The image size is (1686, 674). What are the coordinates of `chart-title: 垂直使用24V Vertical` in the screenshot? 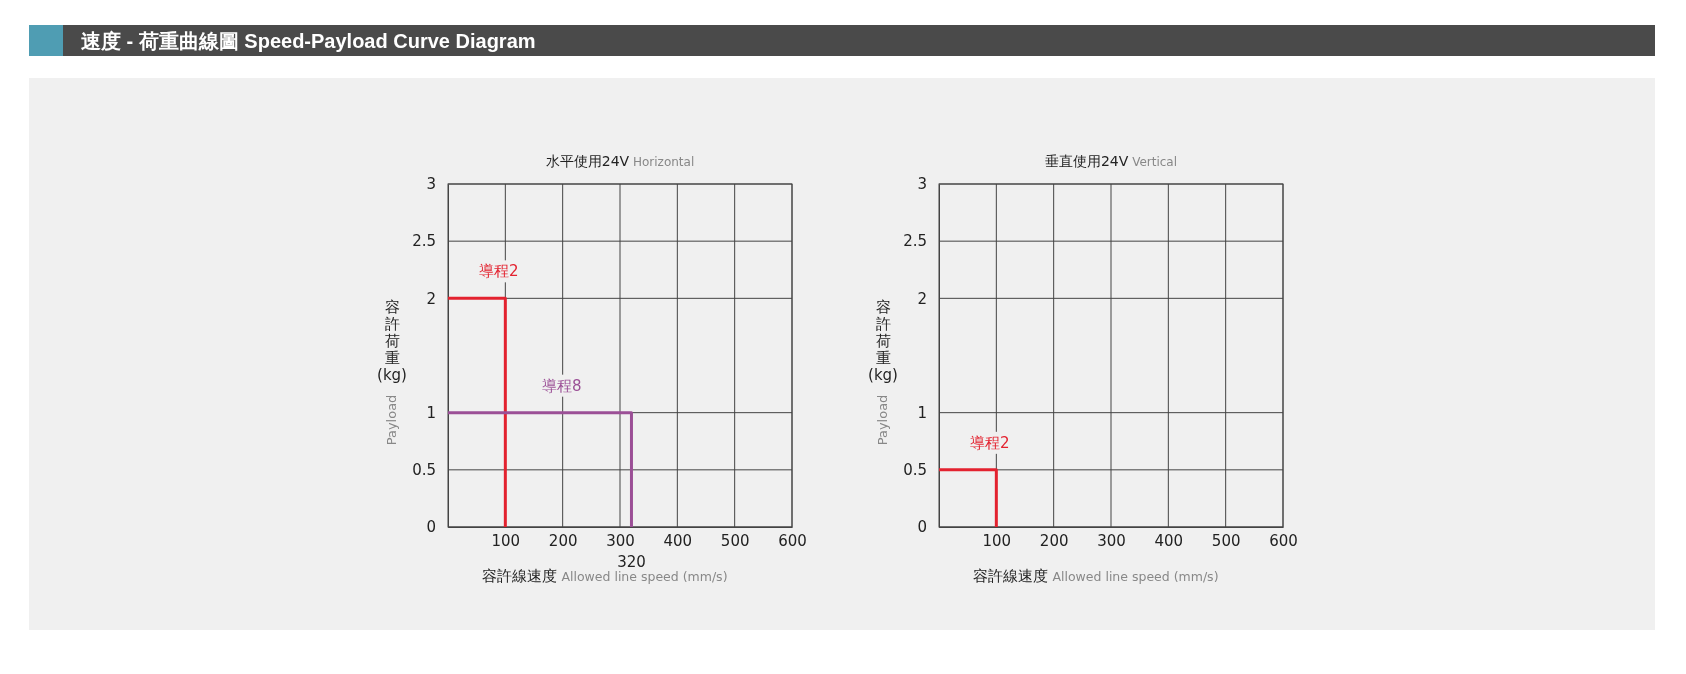 It's located at (1111, 161).